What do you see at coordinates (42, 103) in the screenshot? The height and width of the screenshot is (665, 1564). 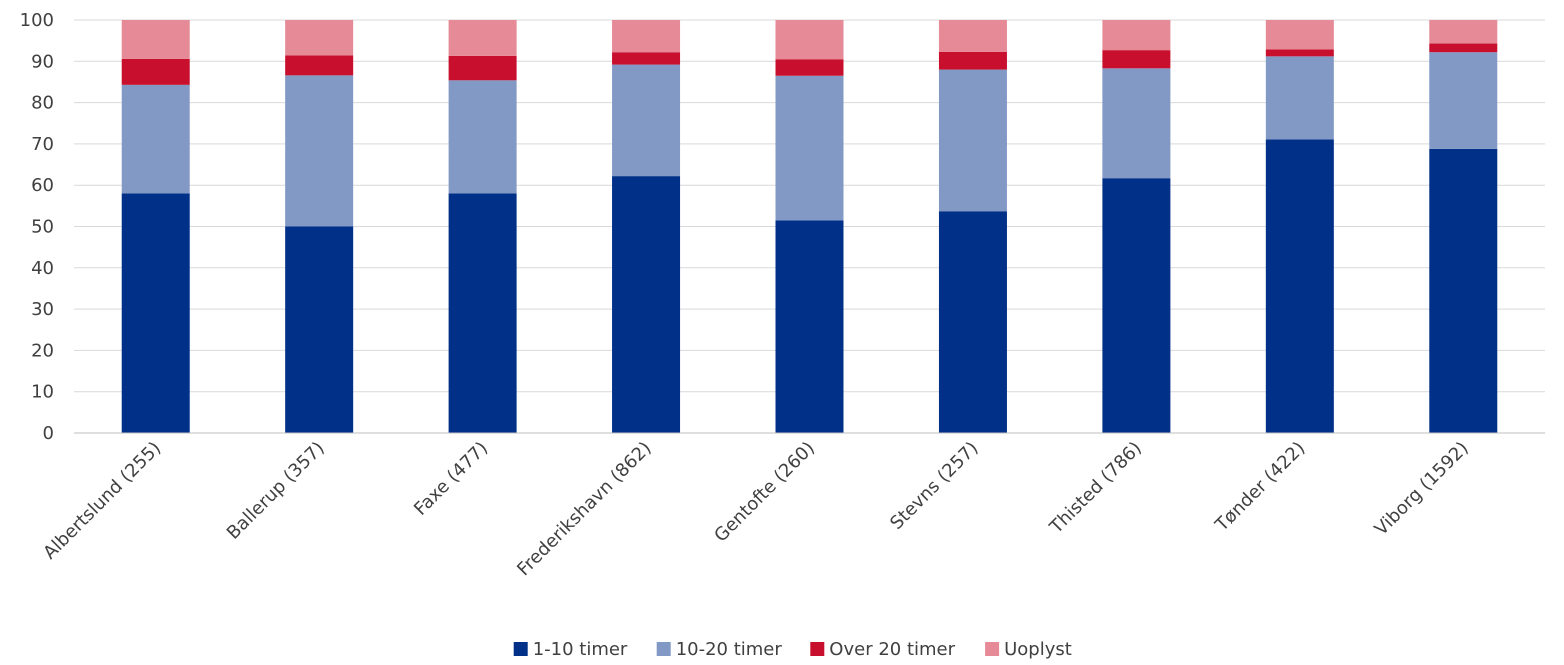 I see `y-tick-label: 80` at bounding box center [42, 103].